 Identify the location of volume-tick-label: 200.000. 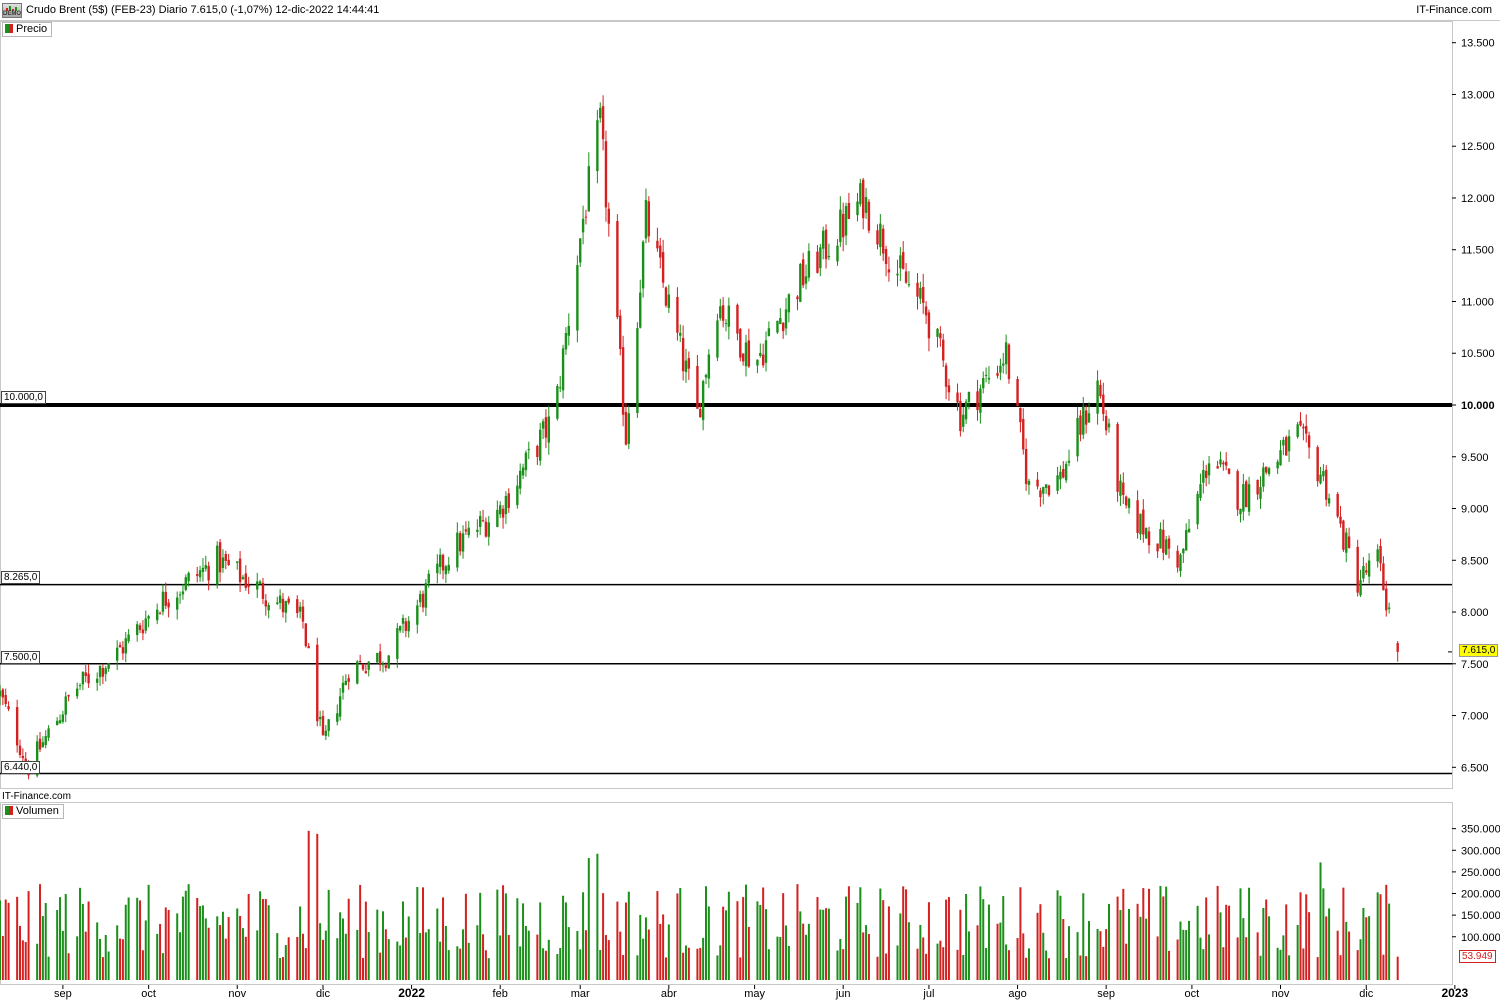
(1480, 895).